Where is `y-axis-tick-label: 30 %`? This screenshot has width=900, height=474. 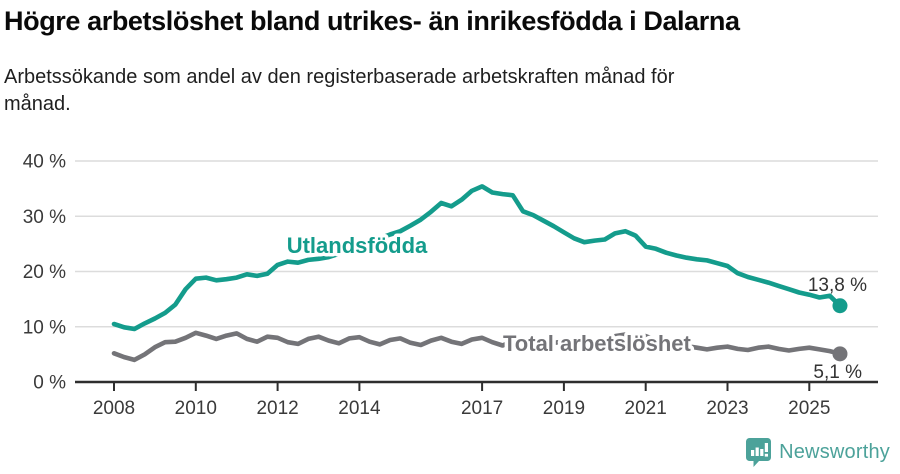
y-axis-tick-label: 30 % is located at coordinates (44, 217).